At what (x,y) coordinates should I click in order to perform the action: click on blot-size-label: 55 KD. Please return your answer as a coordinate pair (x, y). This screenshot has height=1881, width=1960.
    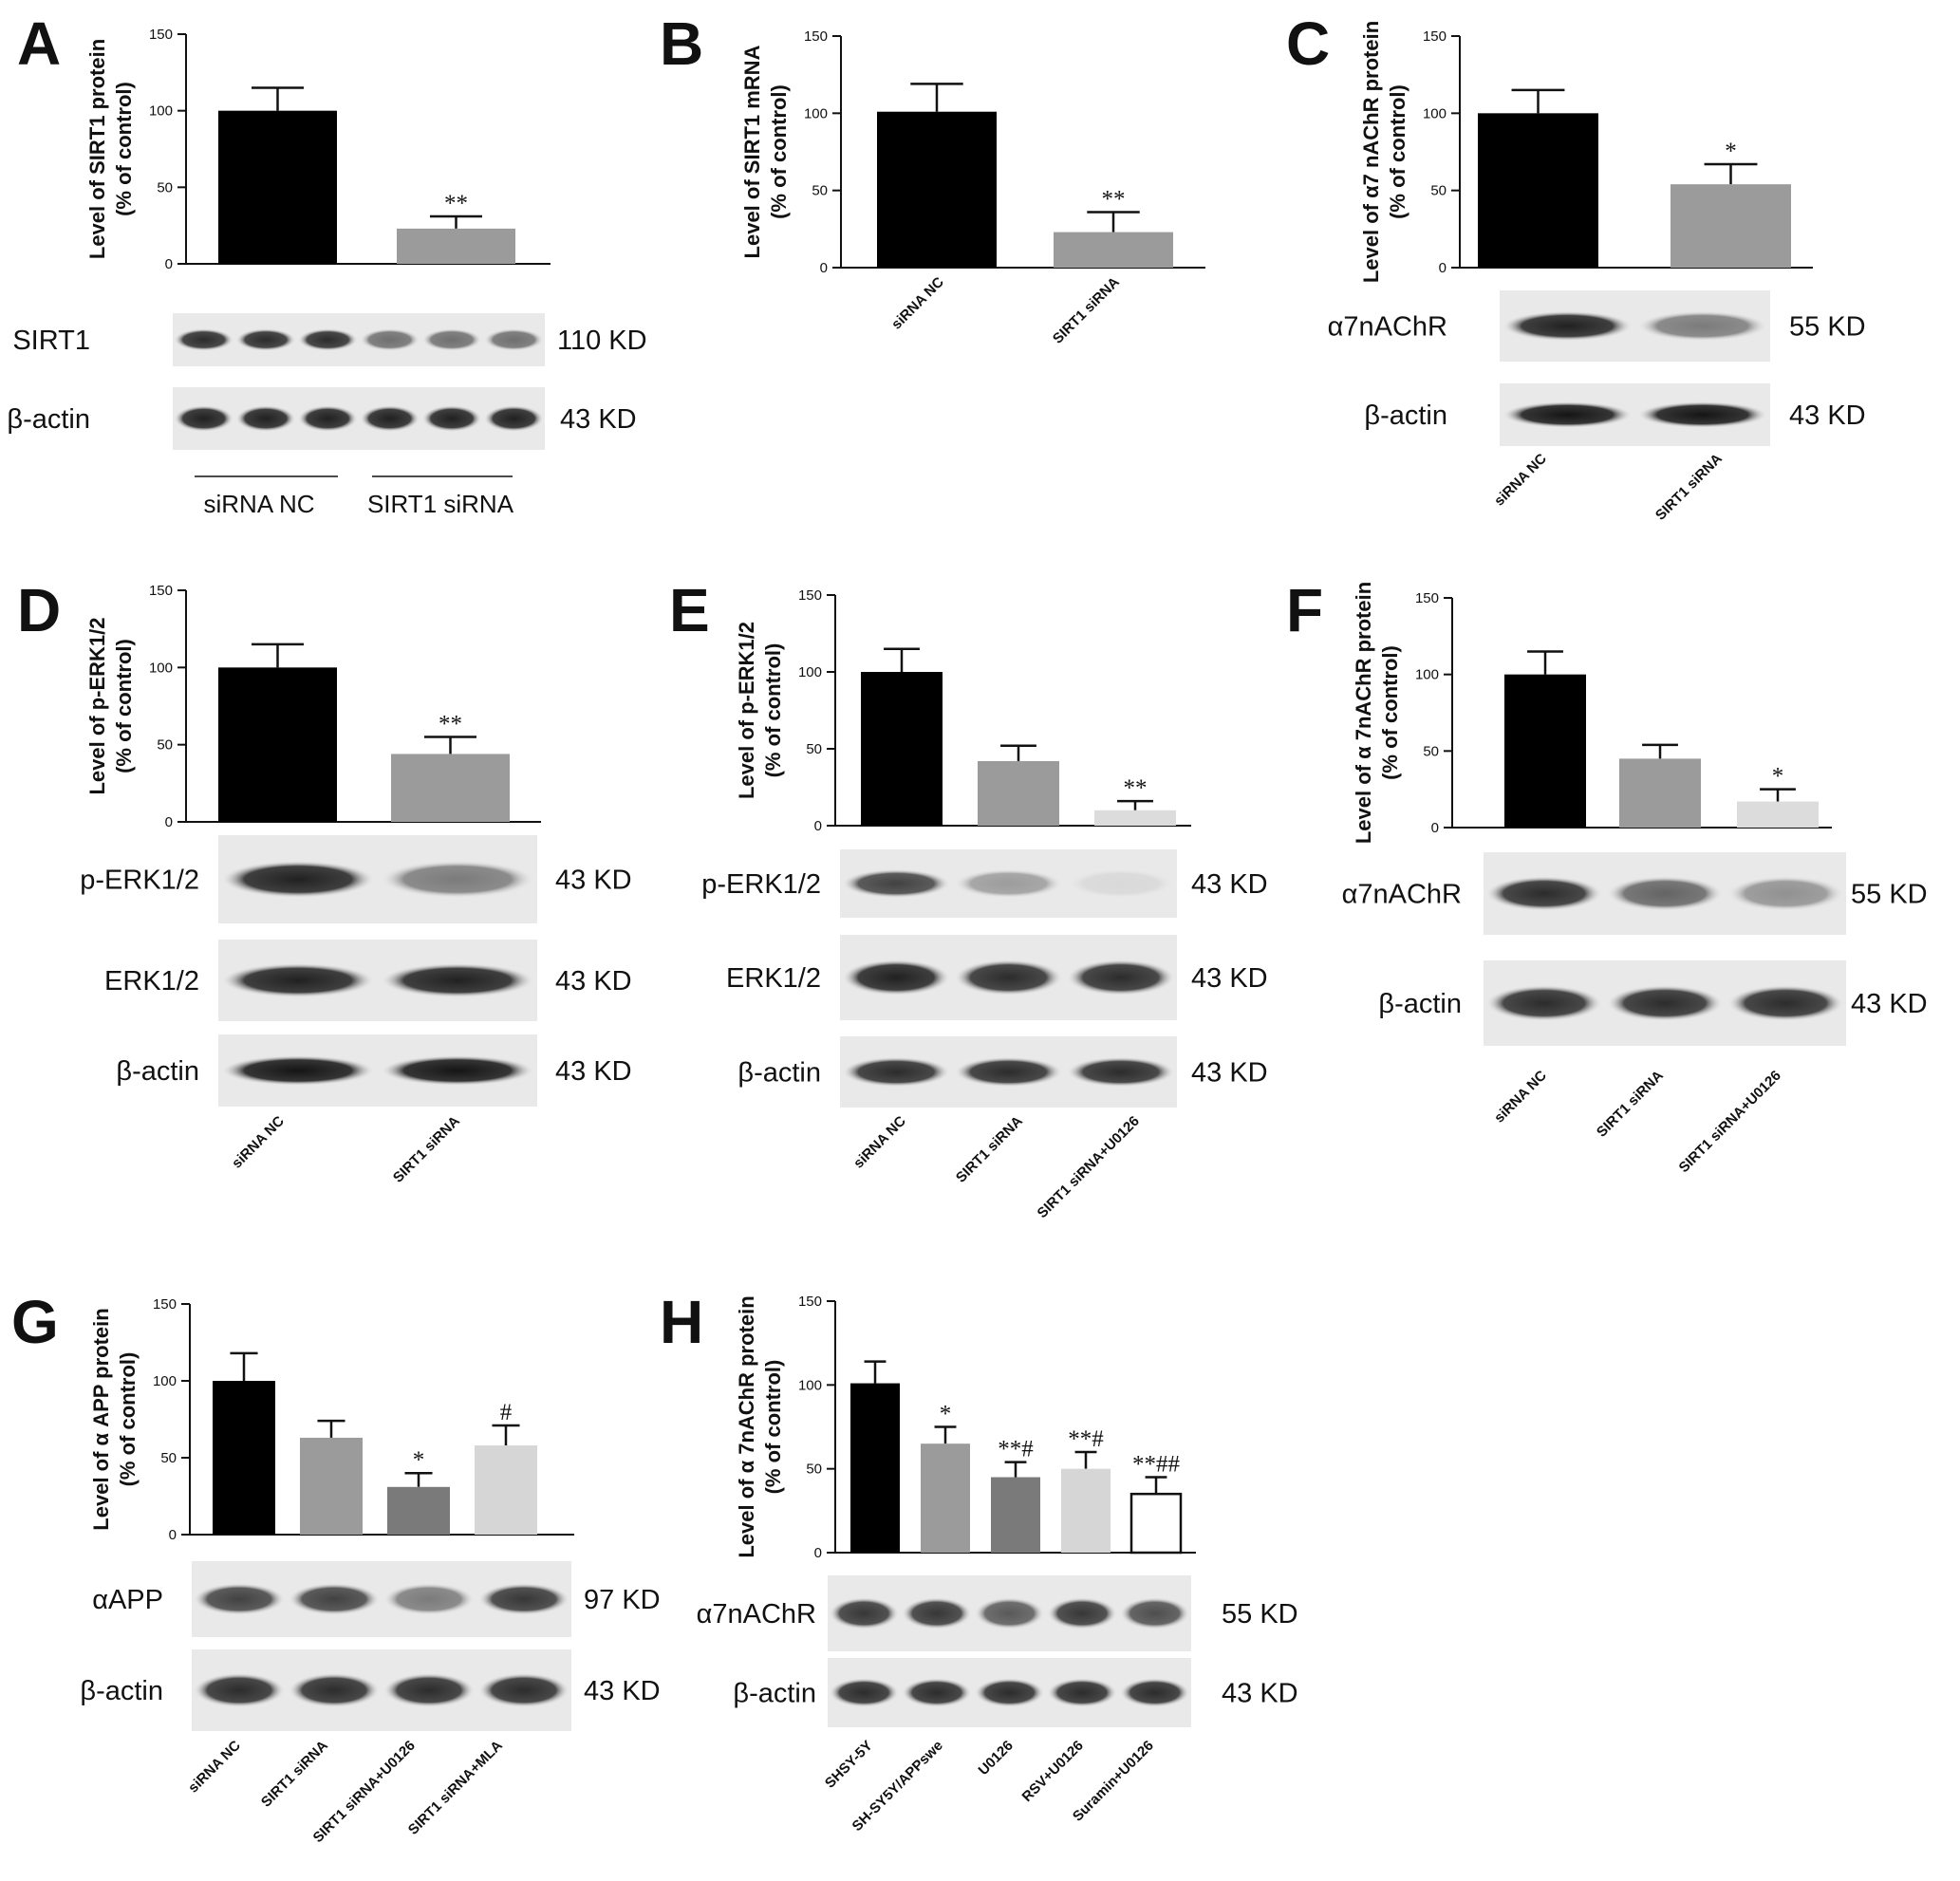
    Looking at the image, I should click on (1890, 895).